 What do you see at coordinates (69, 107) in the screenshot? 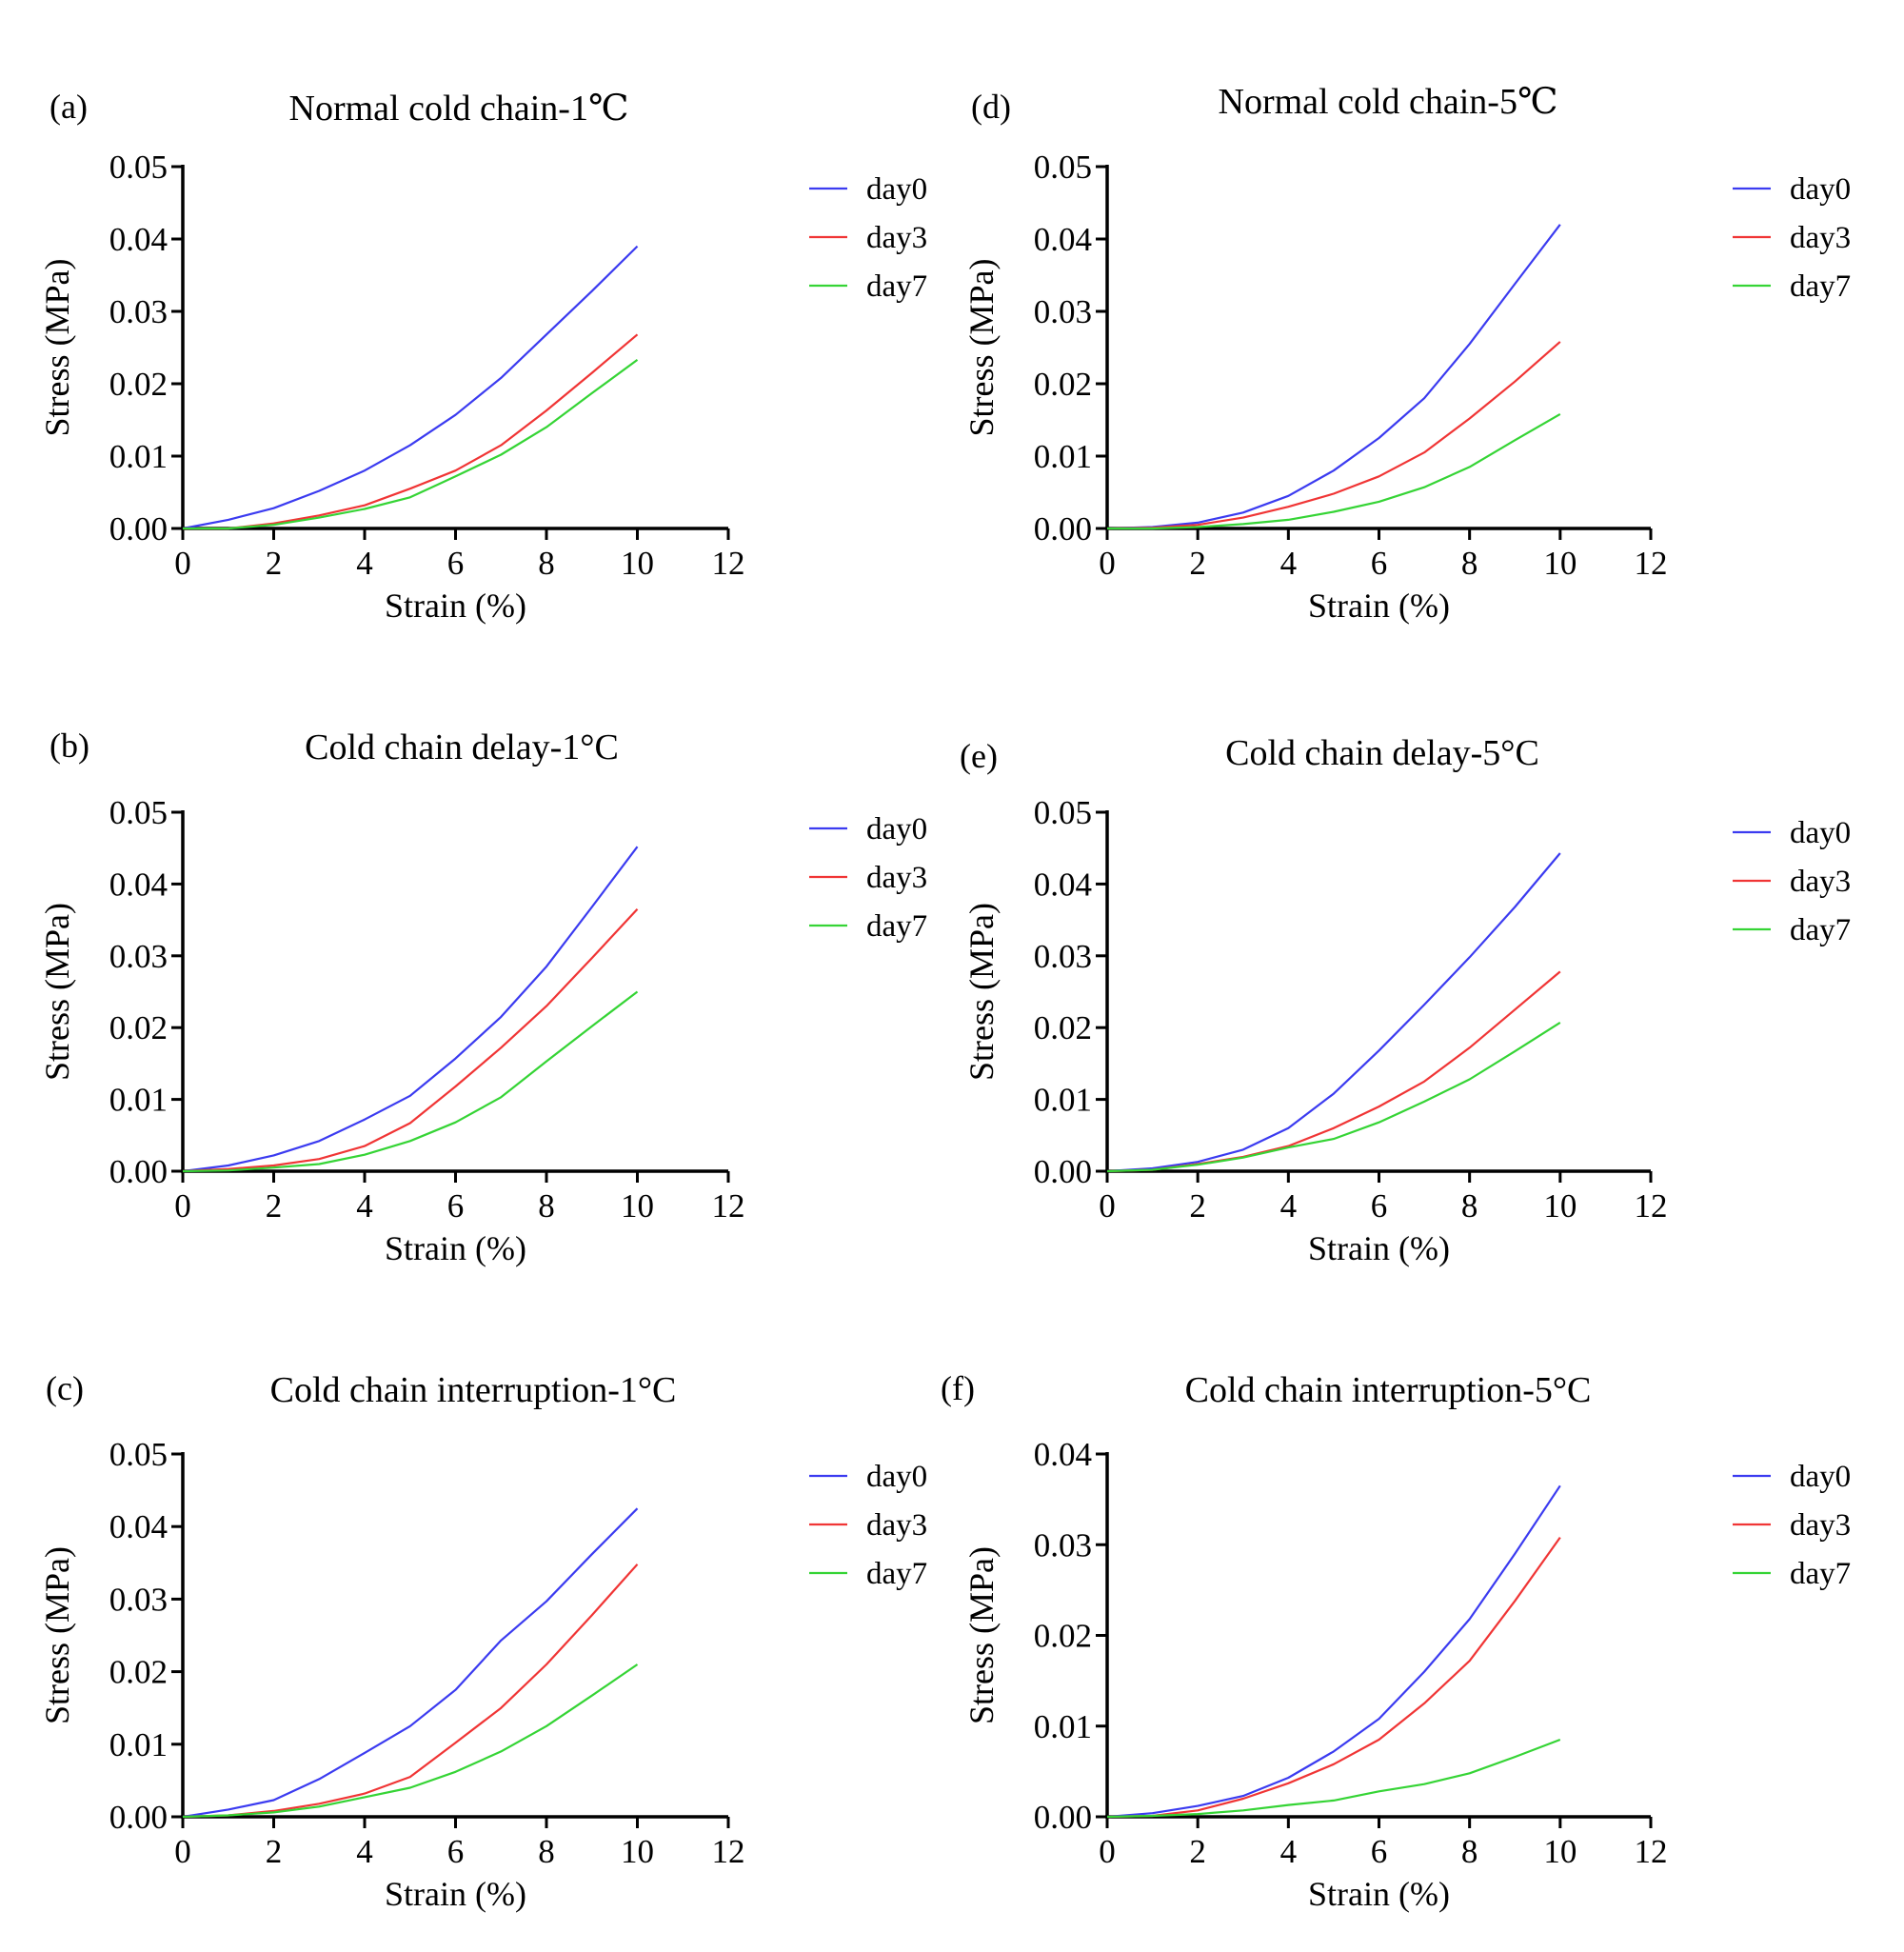
I see `panel-label: (a)` at bounding box center [69, 107].